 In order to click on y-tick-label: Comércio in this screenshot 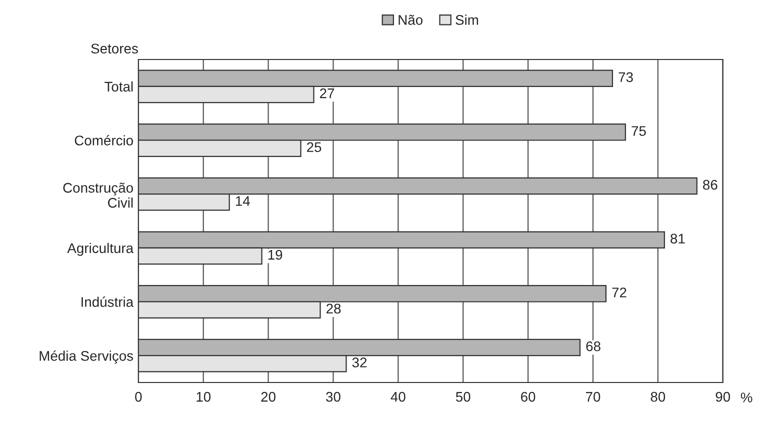, I will do `click(103, 140)`.